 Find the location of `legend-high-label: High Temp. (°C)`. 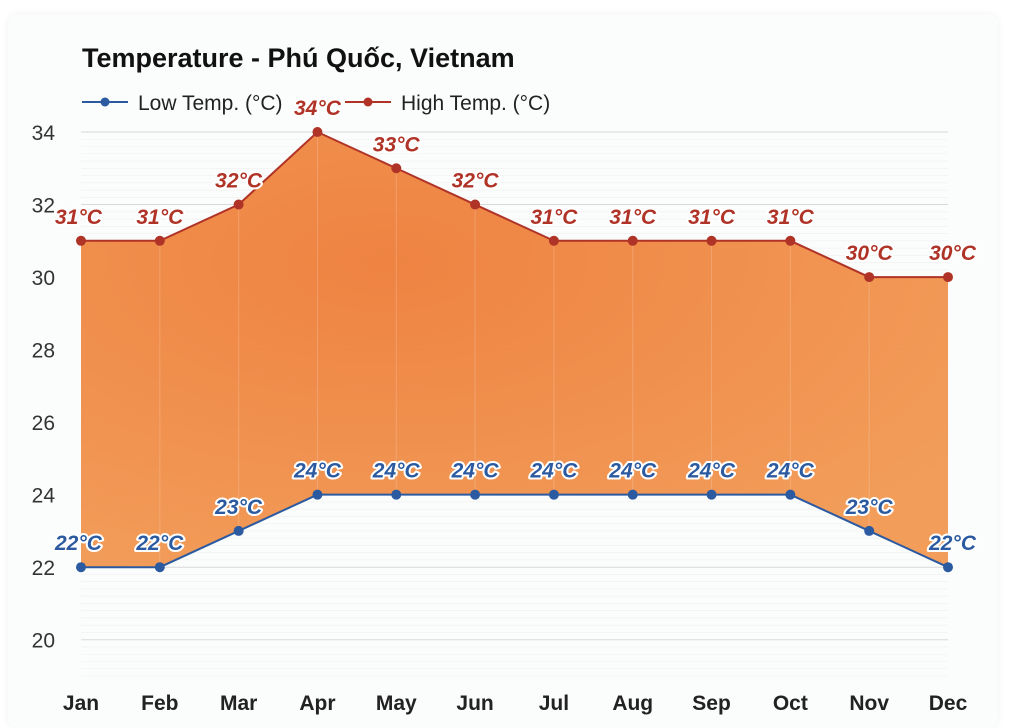

legend-high-label: High Temp. (°C) is located at coordinates (475, 103).